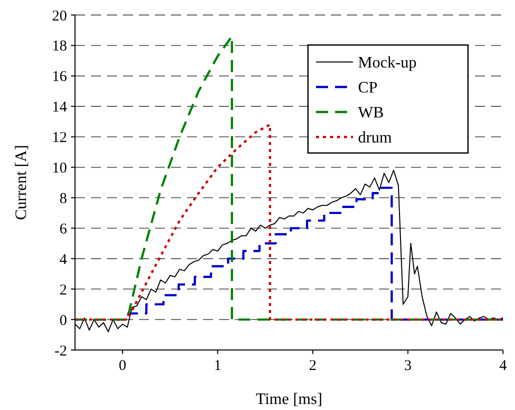 This screenshot has width=515, height=410. I want to click on y-tick-label: 14, so click(60, 108).